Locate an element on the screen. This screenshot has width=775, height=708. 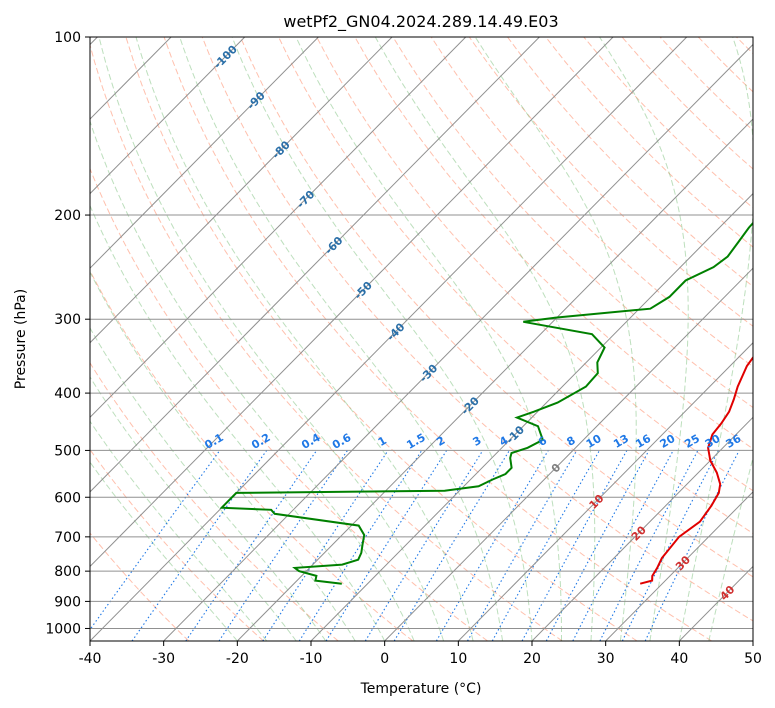
x-tick-label: 0 is located at coordinates (384, 659).